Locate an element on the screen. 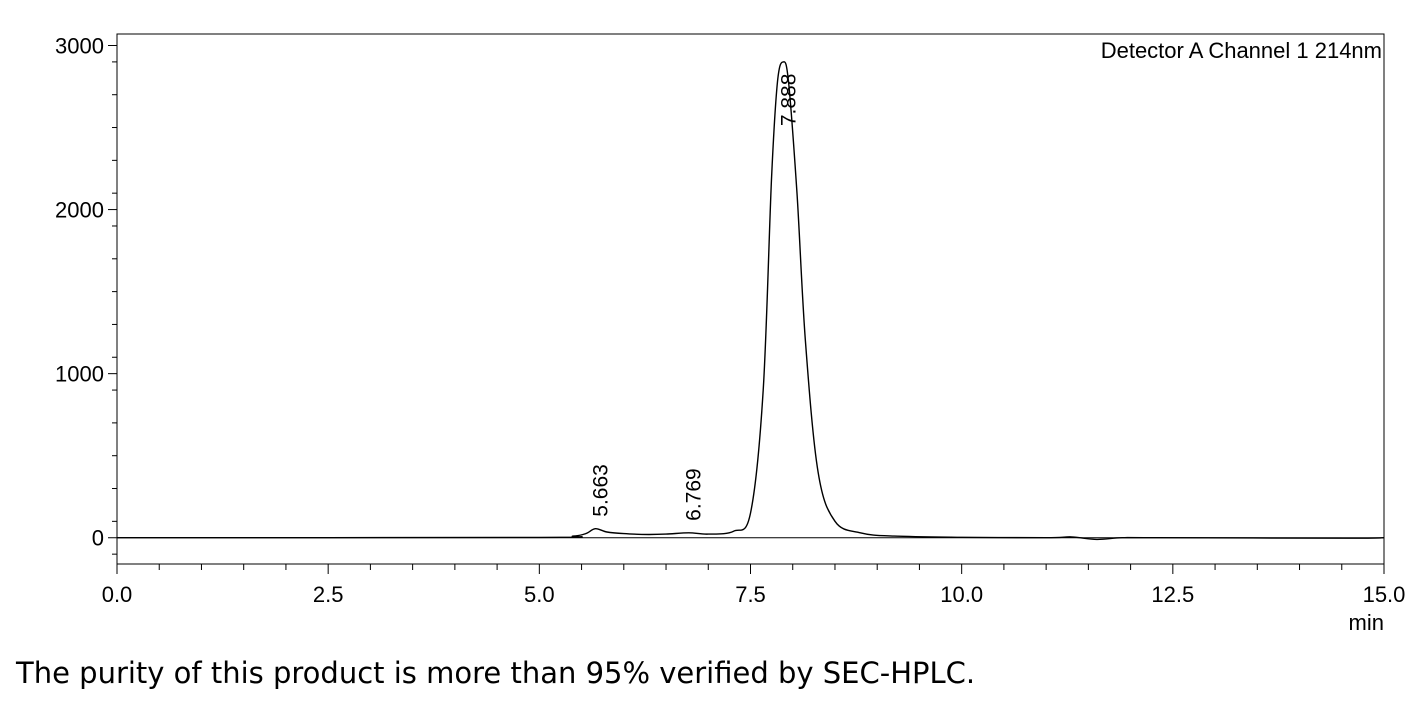  x-tick-label: 0.0 is located at coordinates (117, 594).